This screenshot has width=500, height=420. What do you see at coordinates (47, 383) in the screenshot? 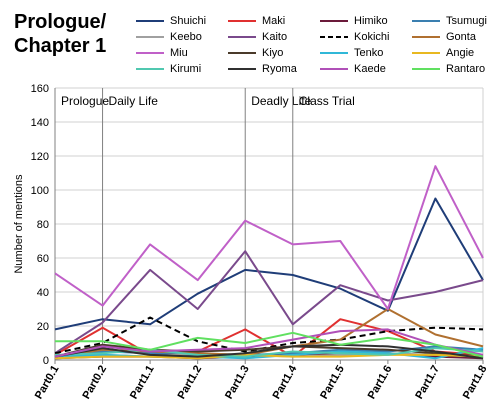
I see `x-tick-label: Part0.1` at bounding box center [47, 383].